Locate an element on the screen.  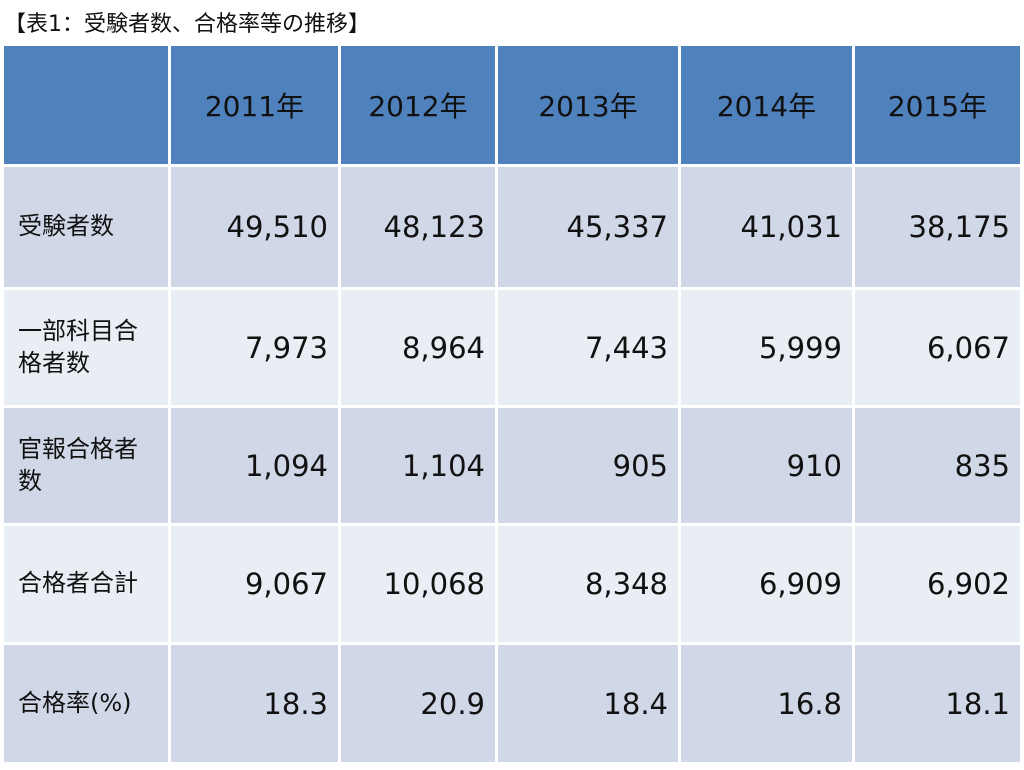
value-cell: 6,909 is located at coordinates (766, 584).